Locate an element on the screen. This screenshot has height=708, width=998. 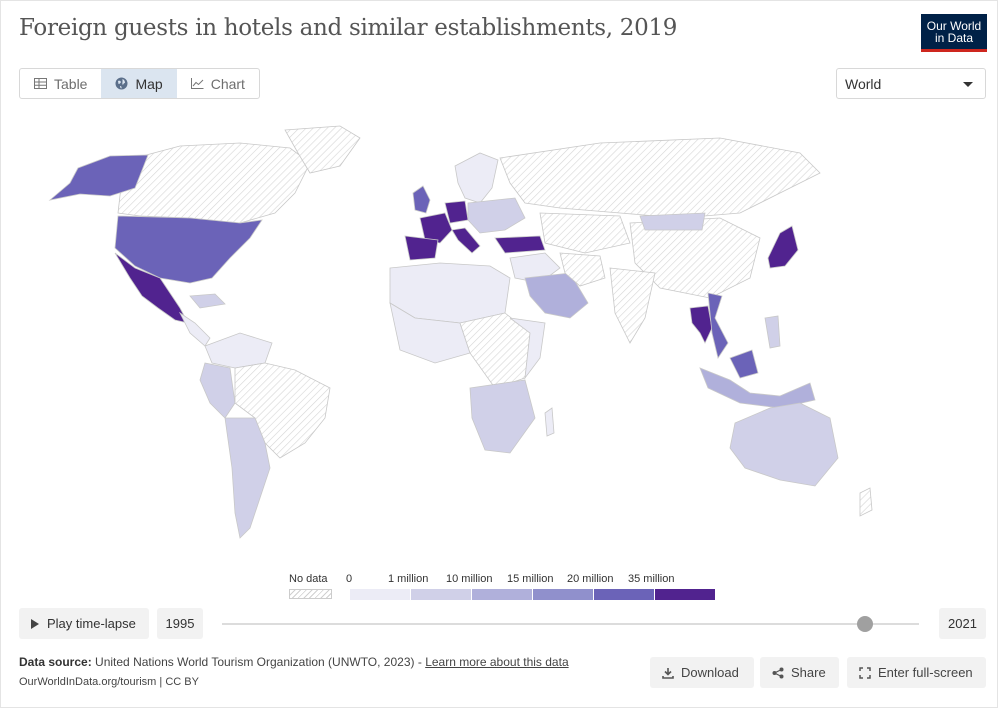
play-icon is located at coordinates (35, 623).